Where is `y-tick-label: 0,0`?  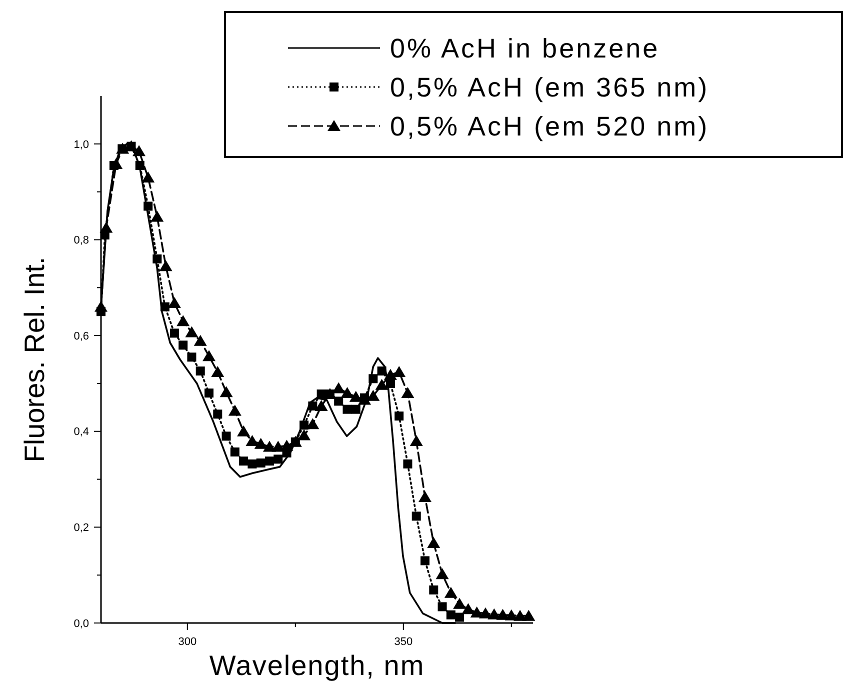
y-tick-label: 0,0 is located at coordinates (81, 624).